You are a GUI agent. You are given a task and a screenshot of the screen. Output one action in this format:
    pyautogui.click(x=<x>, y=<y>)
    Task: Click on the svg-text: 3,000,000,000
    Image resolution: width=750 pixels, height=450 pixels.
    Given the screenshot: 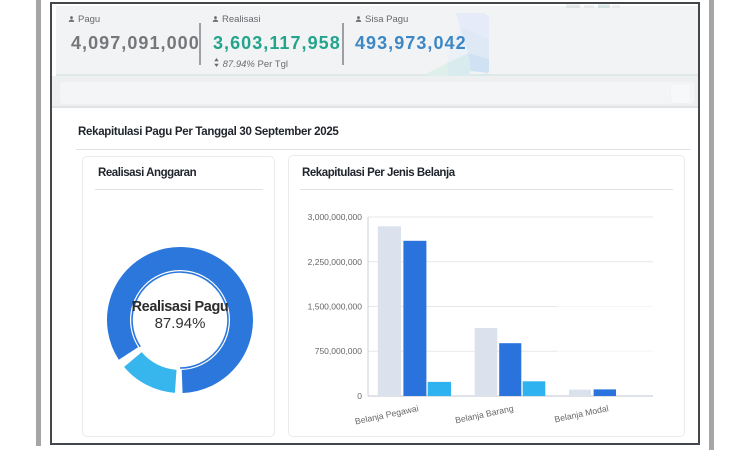 What is the action you would take?
    pyautogui.click(x=335, y=217)
    